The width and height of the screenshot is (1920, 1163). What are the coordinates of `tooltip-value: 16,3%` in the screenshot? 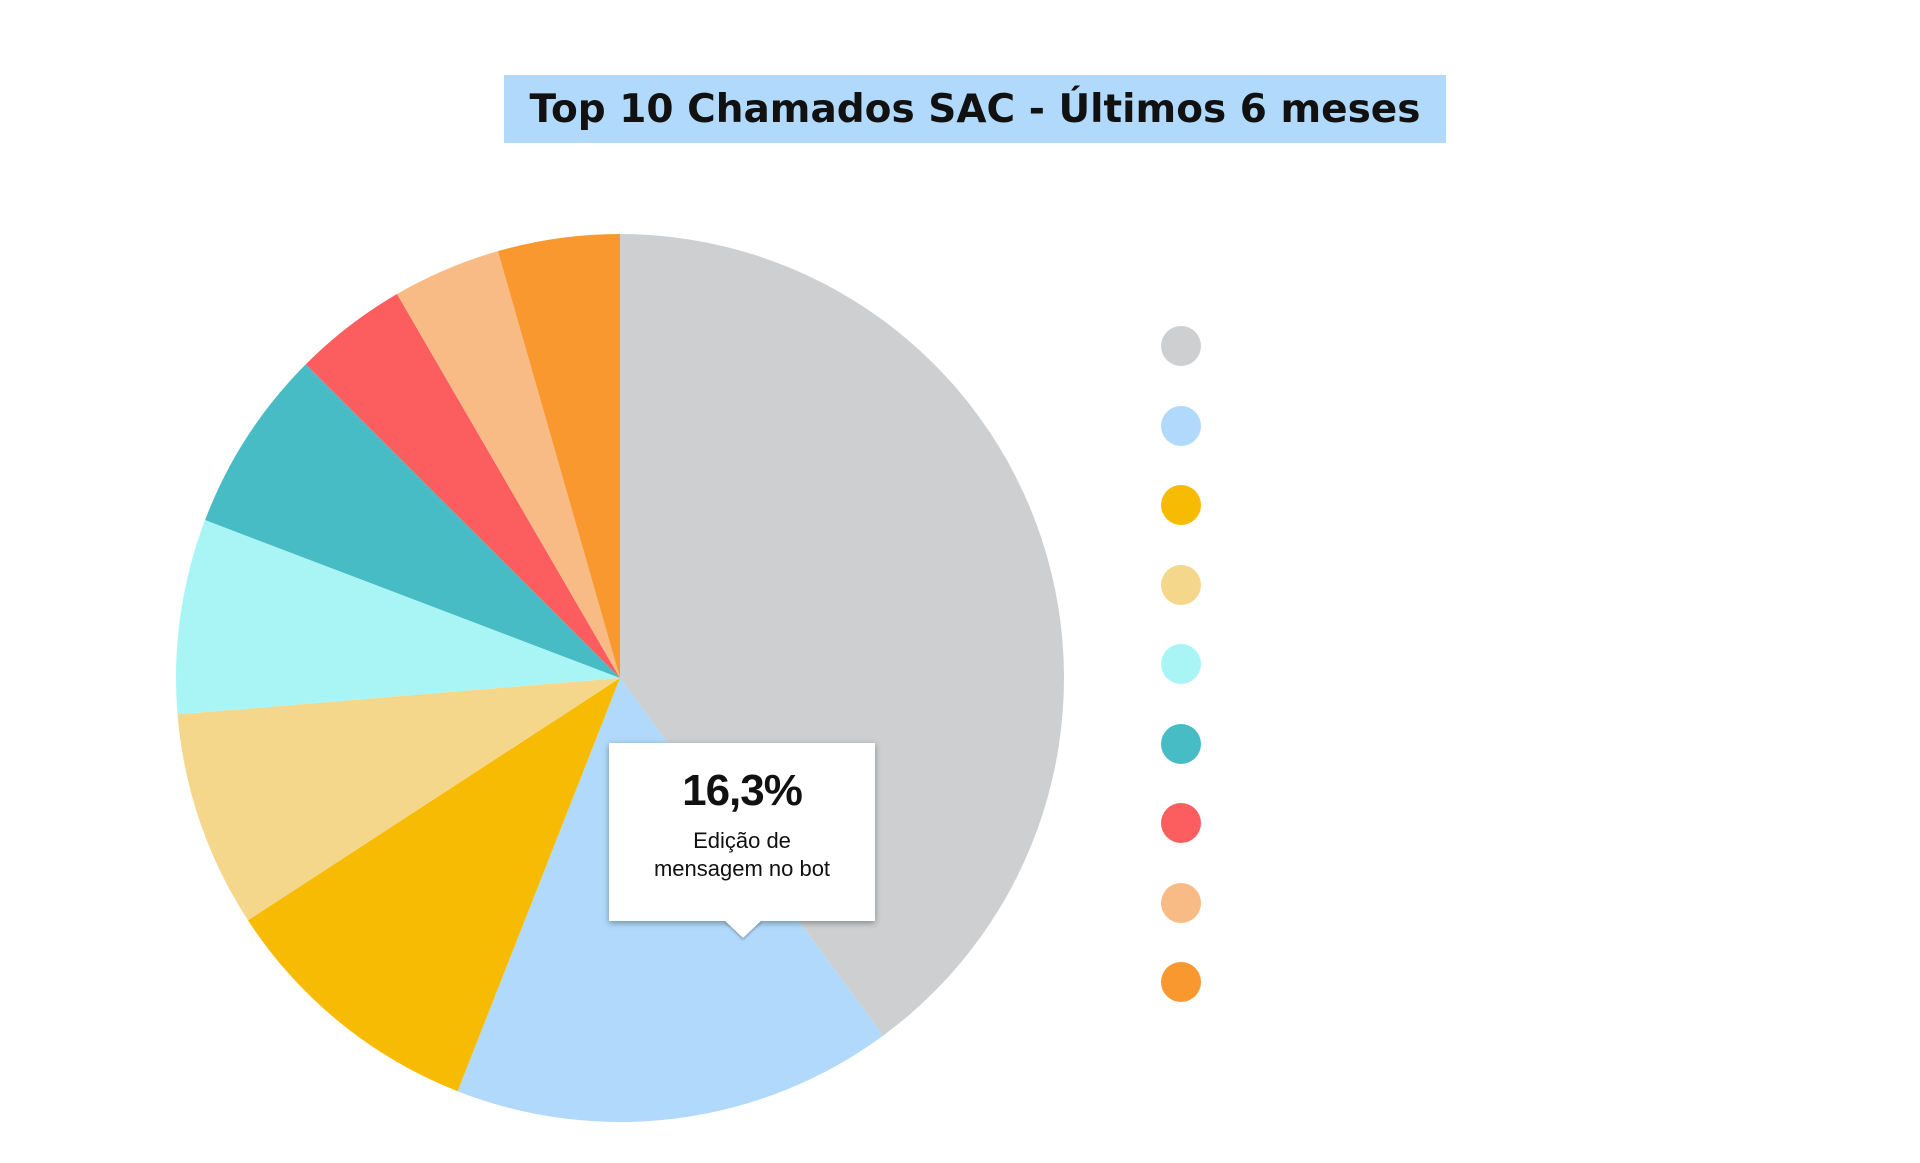 It's located at (742, 790).